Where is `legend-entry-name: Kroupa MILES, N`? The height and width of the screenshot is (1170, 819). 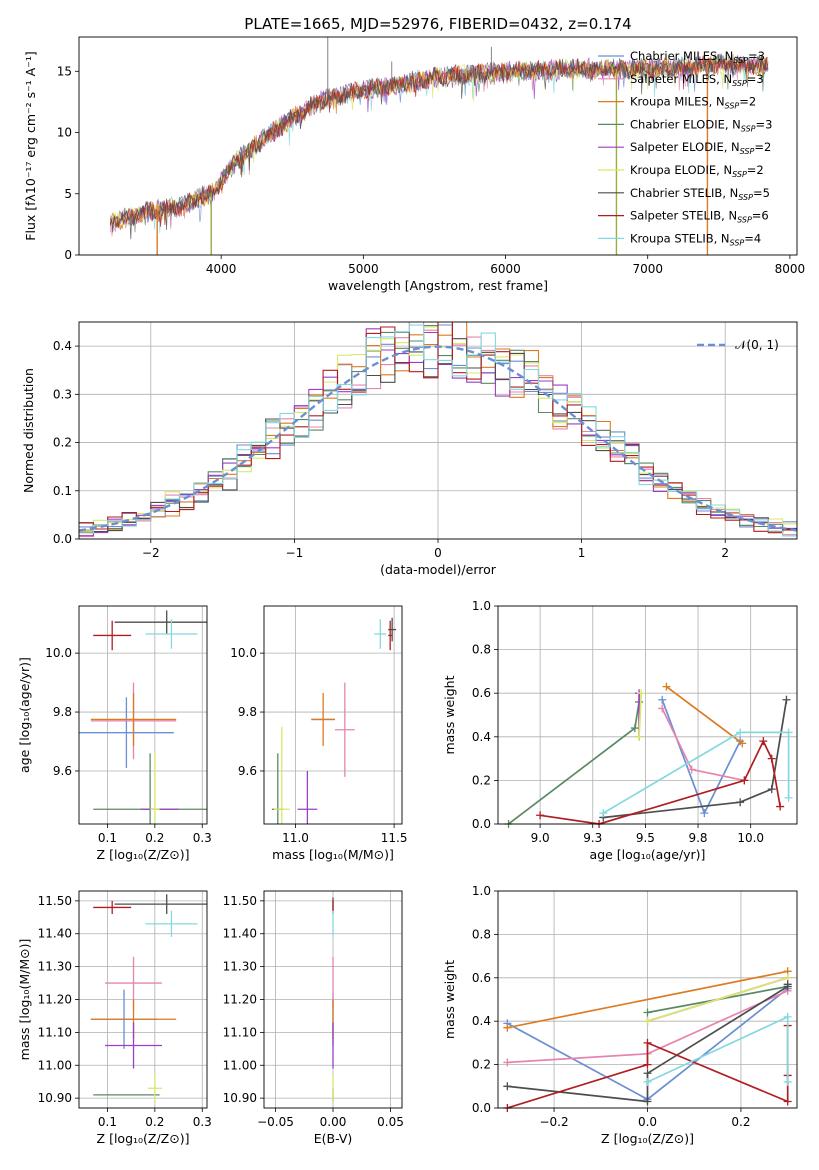
legend-entry-name: Kroupa MILES, N is located at coordinates (677, 102).